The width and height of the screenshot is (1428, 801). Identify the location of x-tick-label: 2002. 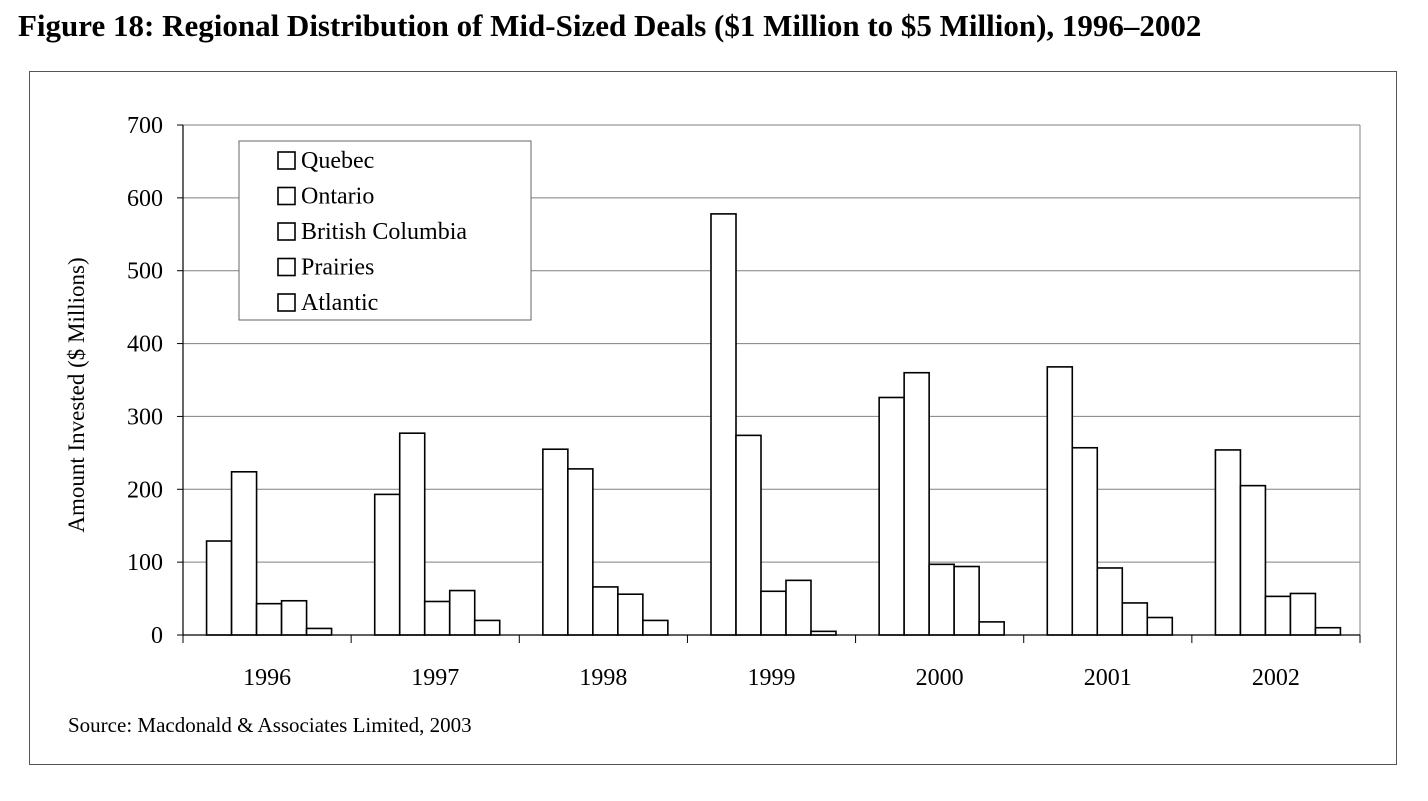
(1276, 678).